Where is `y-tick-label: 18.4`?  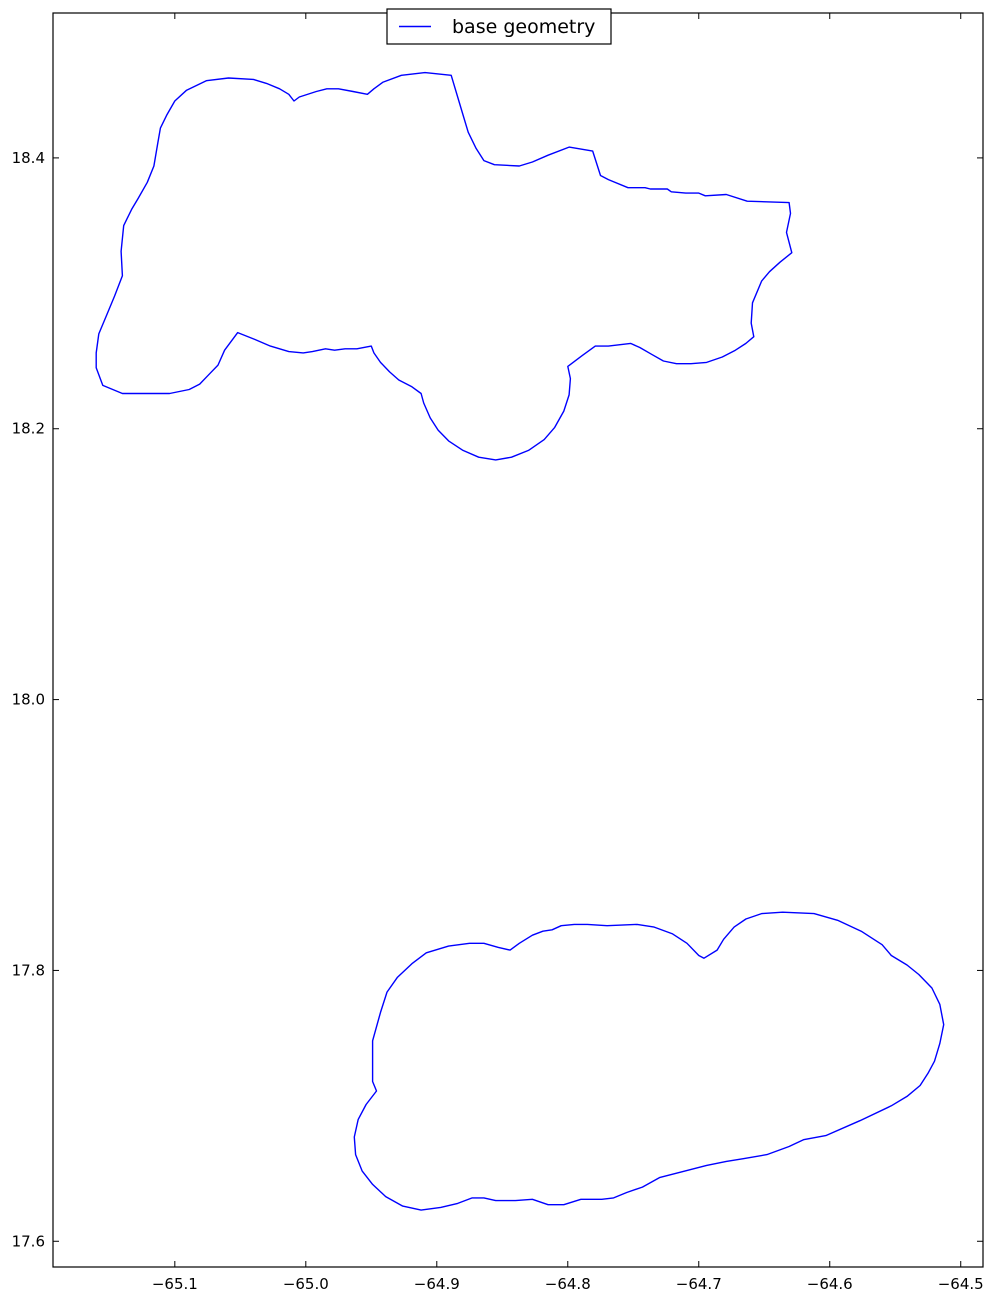
y-tick-label: 18.4 is located at coordinates (28, 158).